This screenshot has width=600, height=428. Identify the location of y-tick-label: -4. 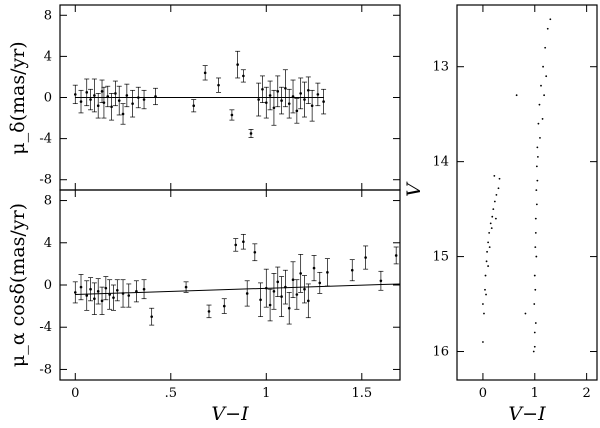
(45, 139).